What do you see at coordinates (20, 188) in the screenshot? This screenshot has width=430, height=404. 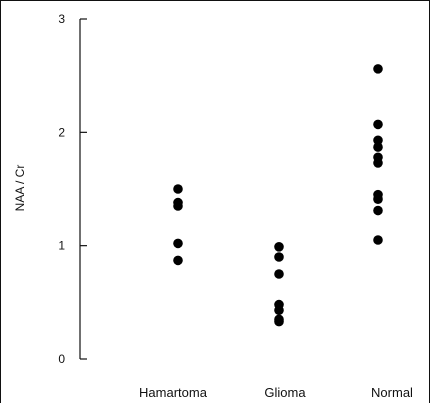 I see `y-axis-title: NAA / Cr` at bounding box center [20, 188].